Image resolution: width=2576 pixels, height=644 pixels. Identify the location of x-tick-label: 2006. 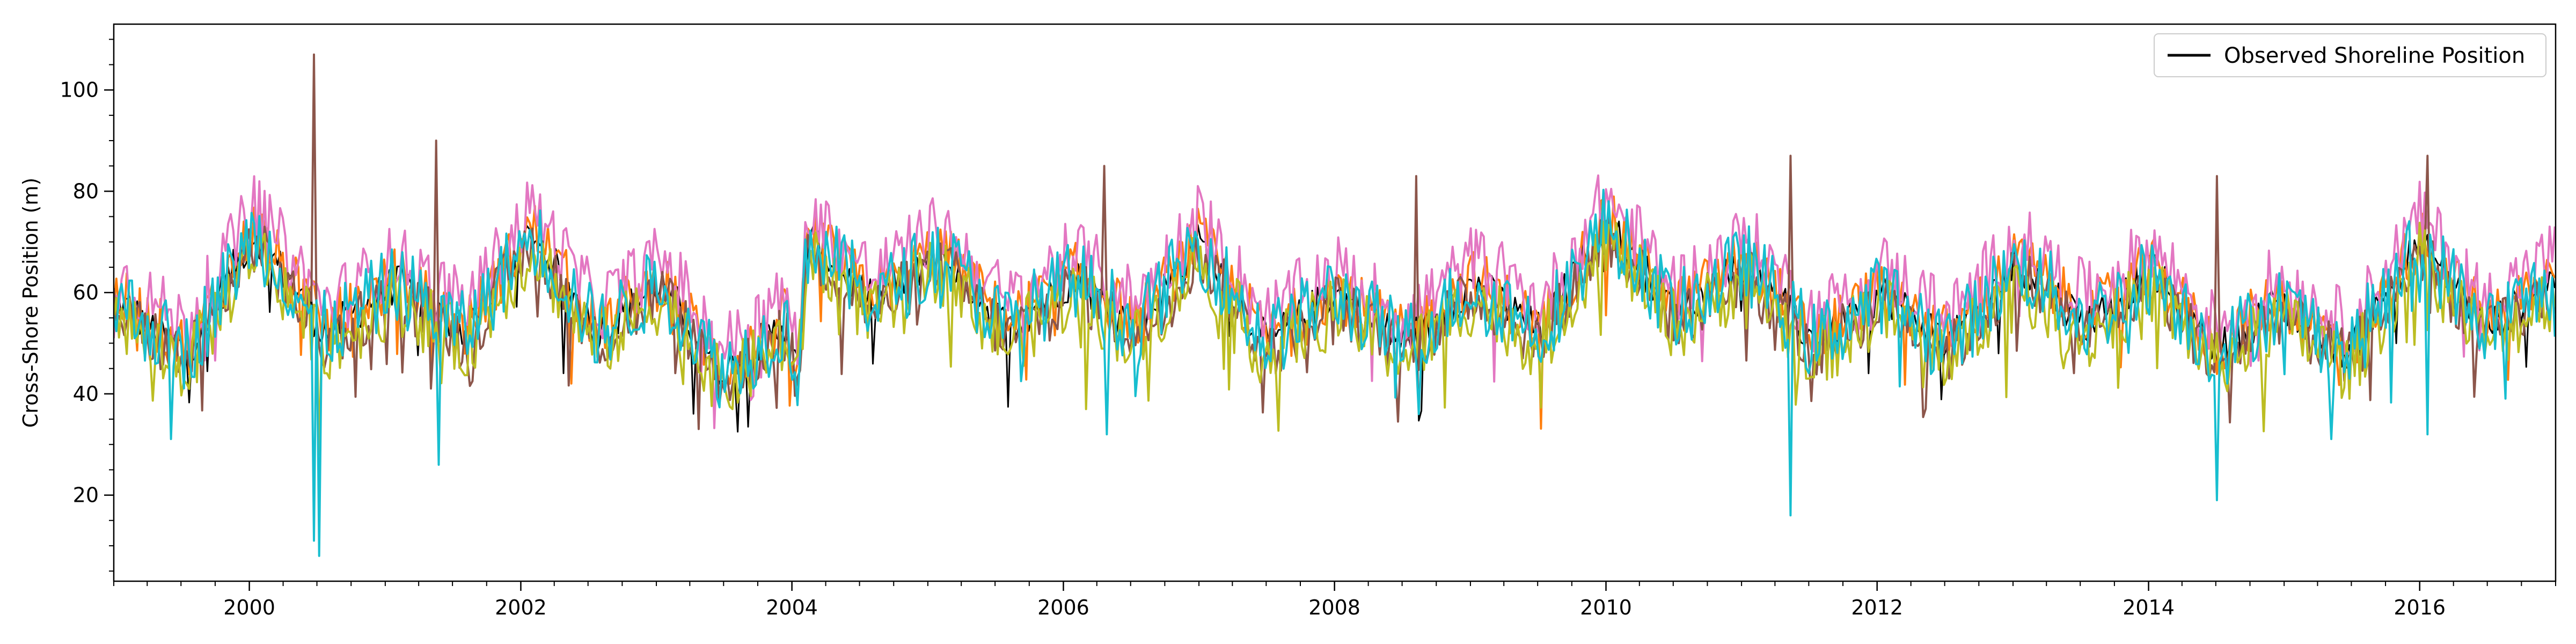
(1063, 607).